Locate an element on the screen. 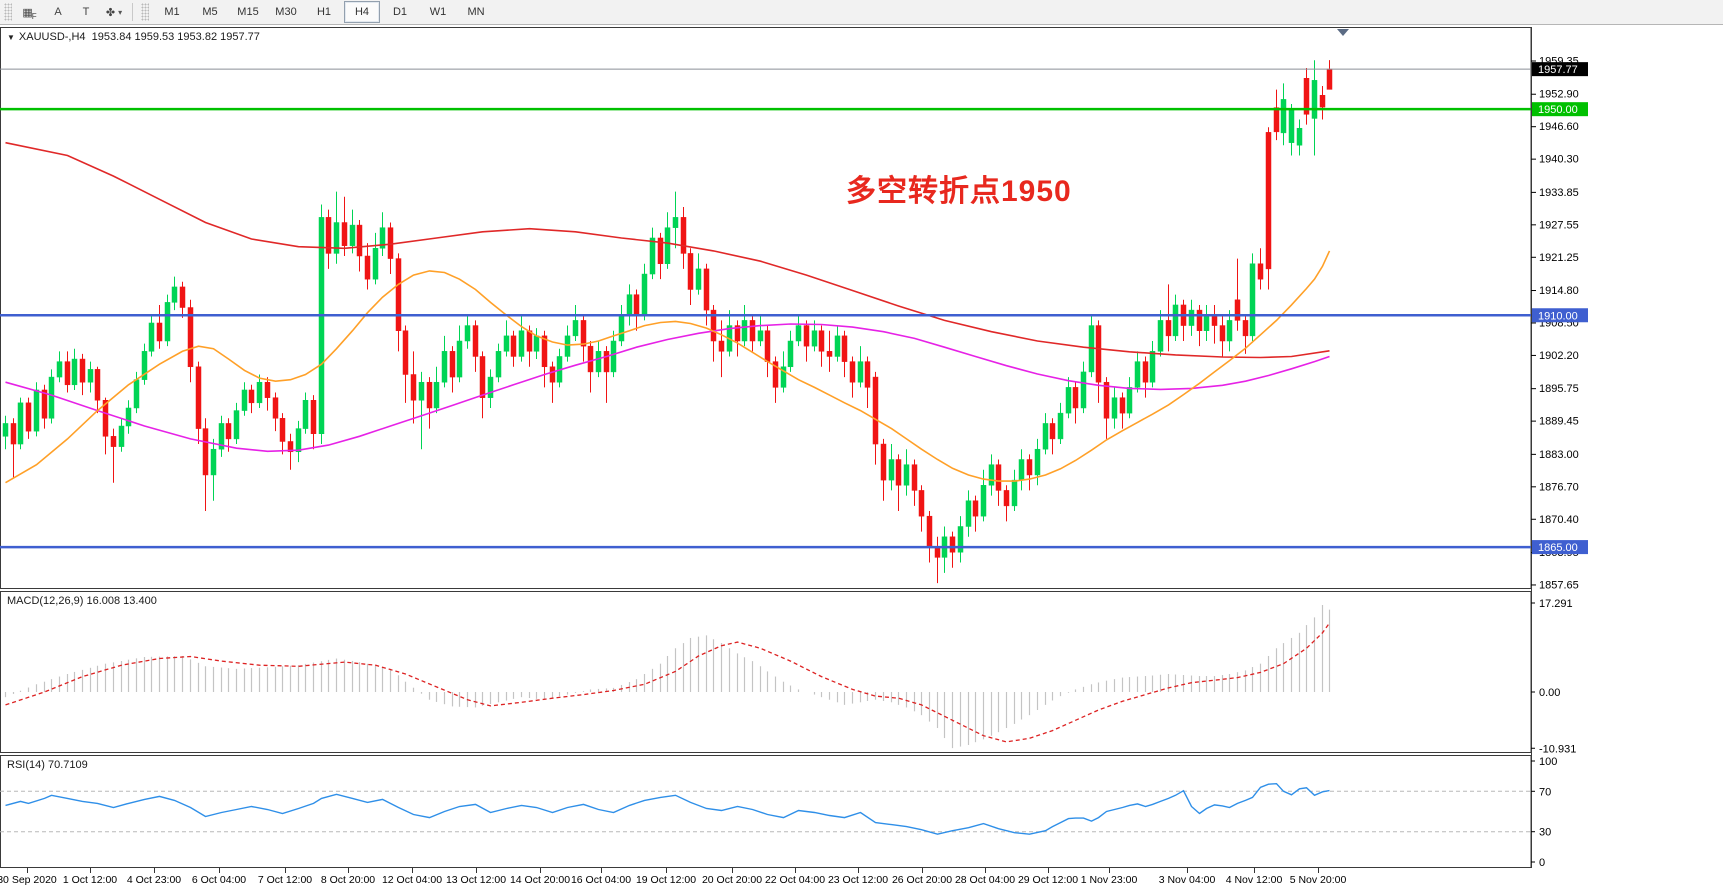  svg-text: 1 Nov 23:00 is located at coordinates (1109, 880).